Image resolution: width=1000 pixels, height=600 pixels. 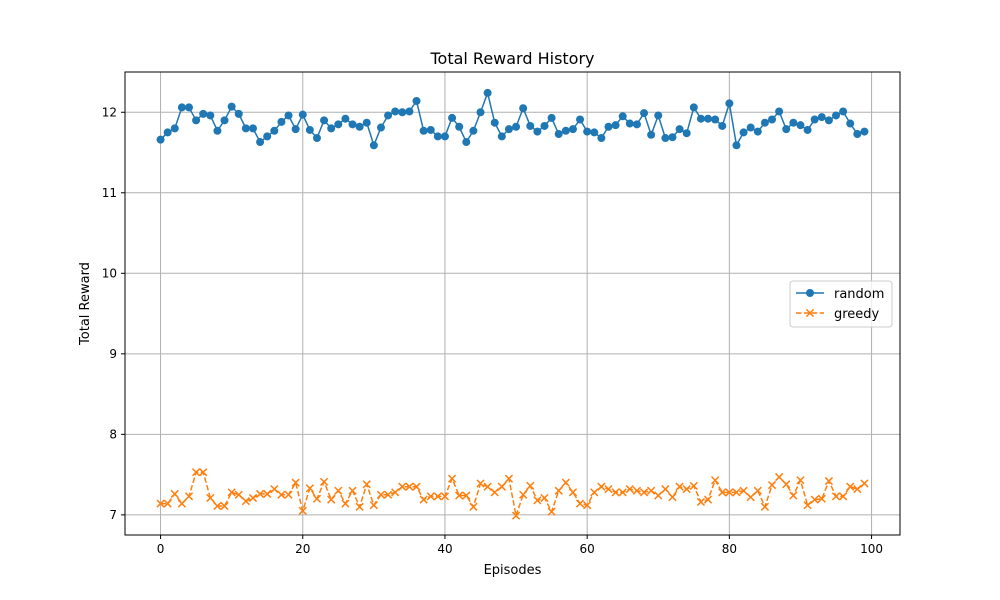 What do you see at coordinates (113, 515) in the screenshot?
I see `y-tick-label: 7` at bounding box center [113, 515].